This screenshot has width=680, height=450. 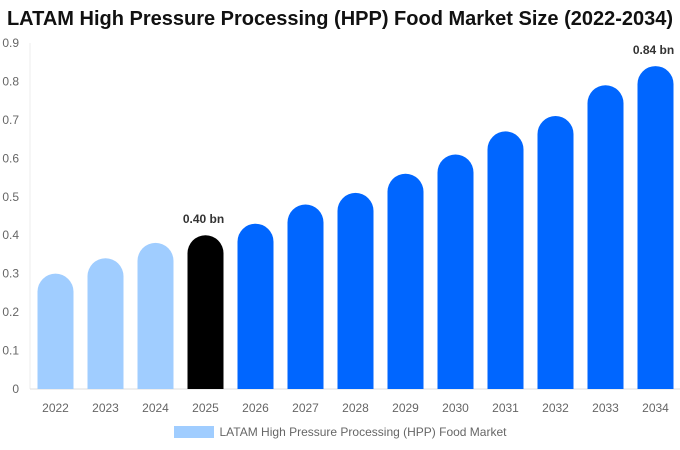 What do you see at coordinates (305, 408) in the screenshot?
I see `x-tick-label: 2027` at bounding box center [305, 408].